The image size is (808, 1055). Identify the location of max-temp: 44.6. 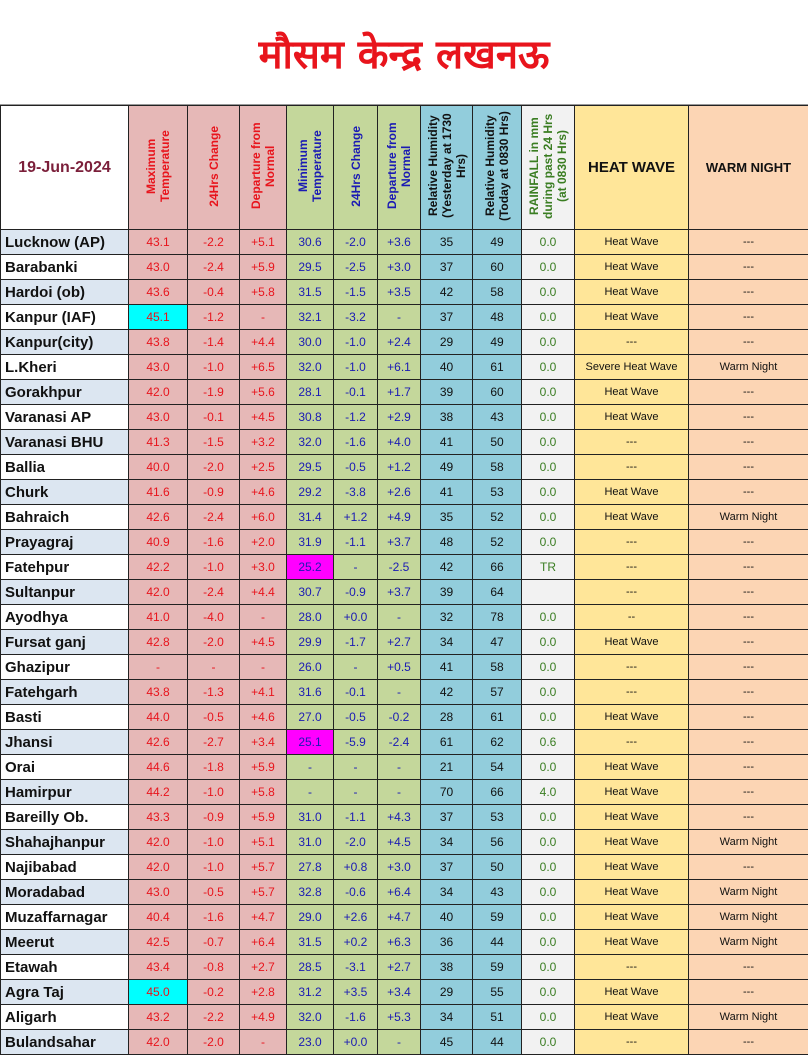
(158, 767).